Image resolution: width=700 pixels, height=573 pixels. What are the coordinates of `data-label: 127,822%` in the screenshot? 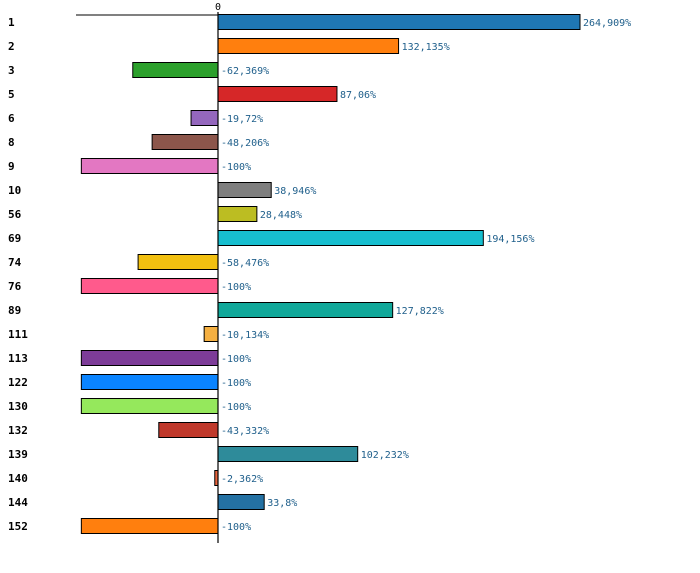 It's located at (420, 311).